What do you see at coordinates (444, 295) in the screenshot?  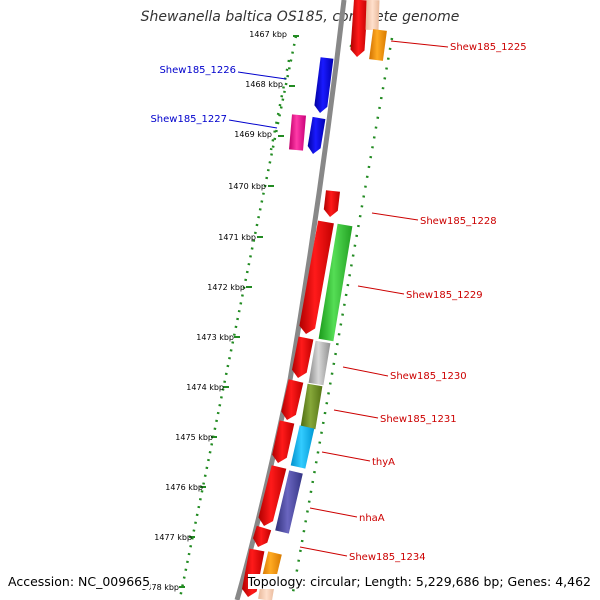 I see `gene-label-shew185_1229: Shew185_1229` at bounding box center [444, 295].